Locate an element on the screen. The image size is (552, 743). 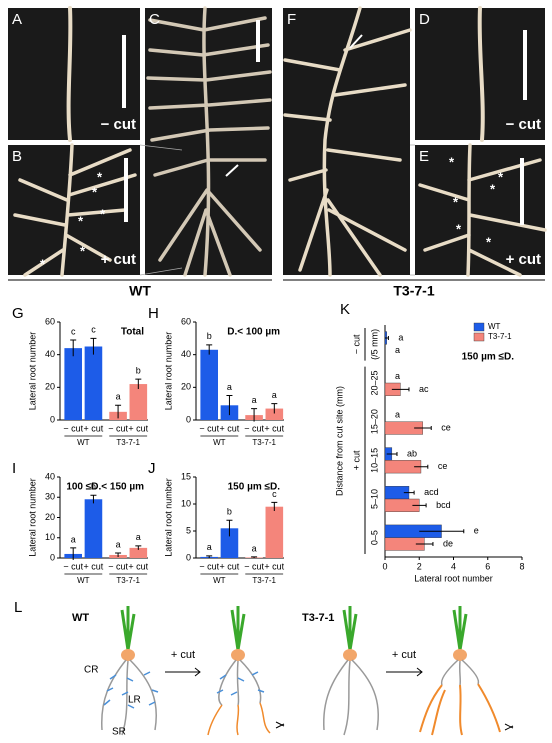
x-tick-label: 0 is located at coordinates (384, 566).